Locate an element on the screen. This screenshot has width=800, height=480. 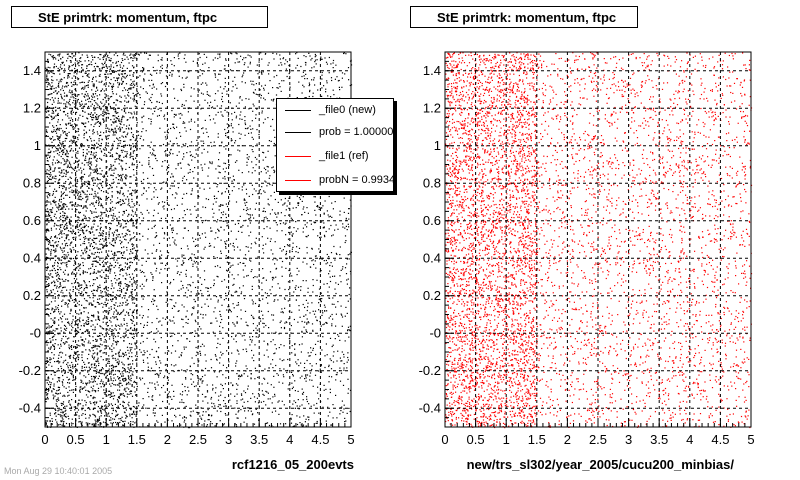
chart-title: StE primtrk: momentum, ftpc is located at coordinates (139, 17).